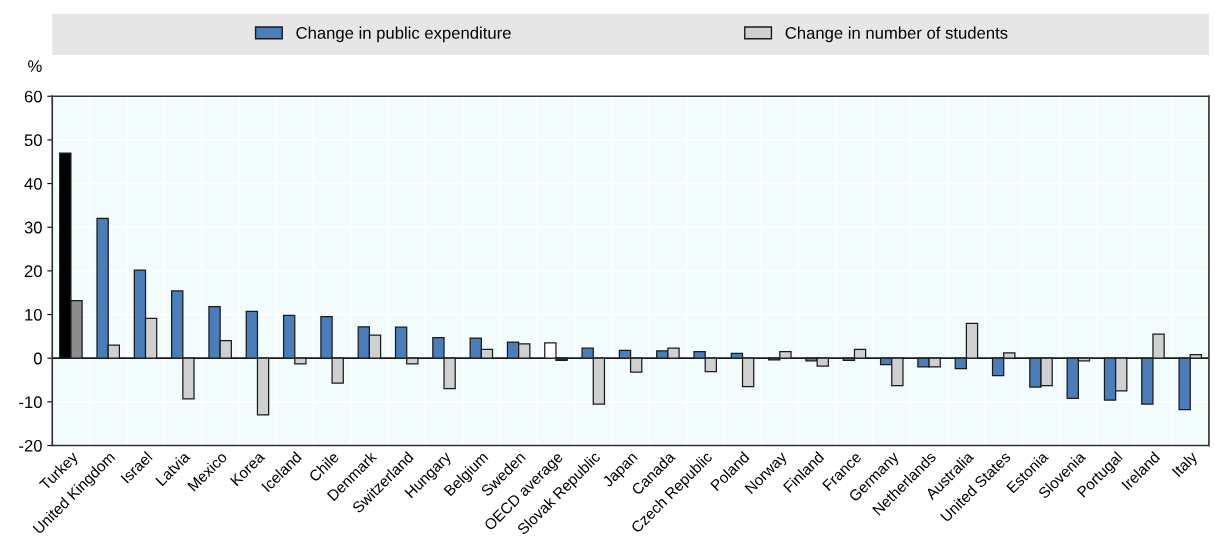 This screenshot has height=550, width=1215. I want to click on y-axis-title: %, so click(35, 66).